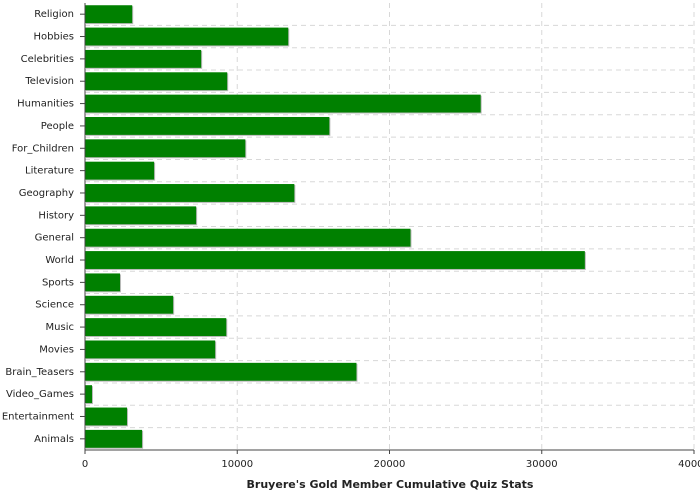 Image resolution: width=700 pixels, height=500 pixels. I want to click on y-tick-label: General, so click(54, 238).